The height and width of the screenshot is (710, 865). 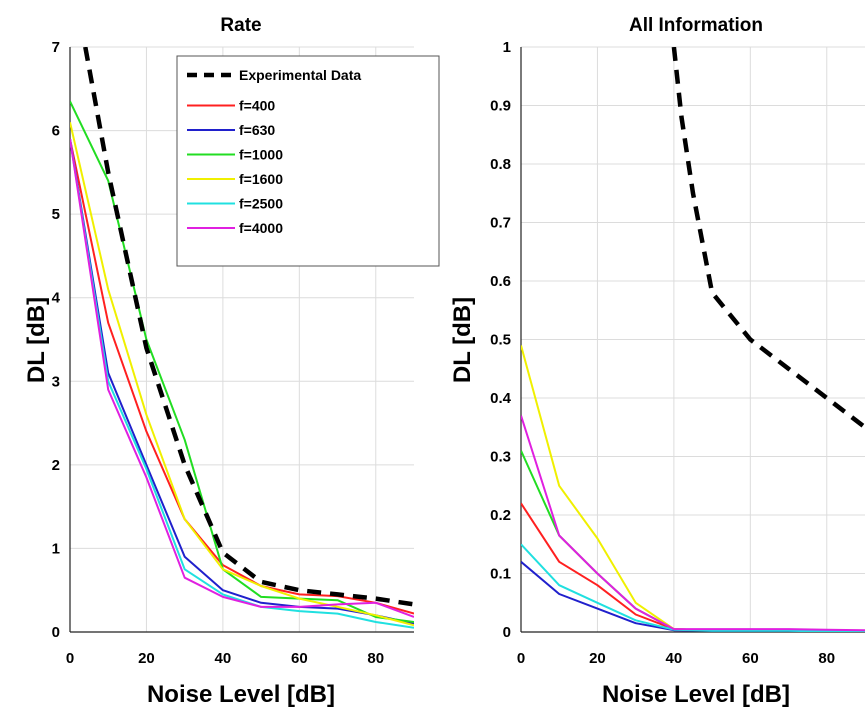 What do you see at coordinates (56, 131) in the screenshot?
I see `rate-y-tick-label: 6` at bounding box center [56, 131].